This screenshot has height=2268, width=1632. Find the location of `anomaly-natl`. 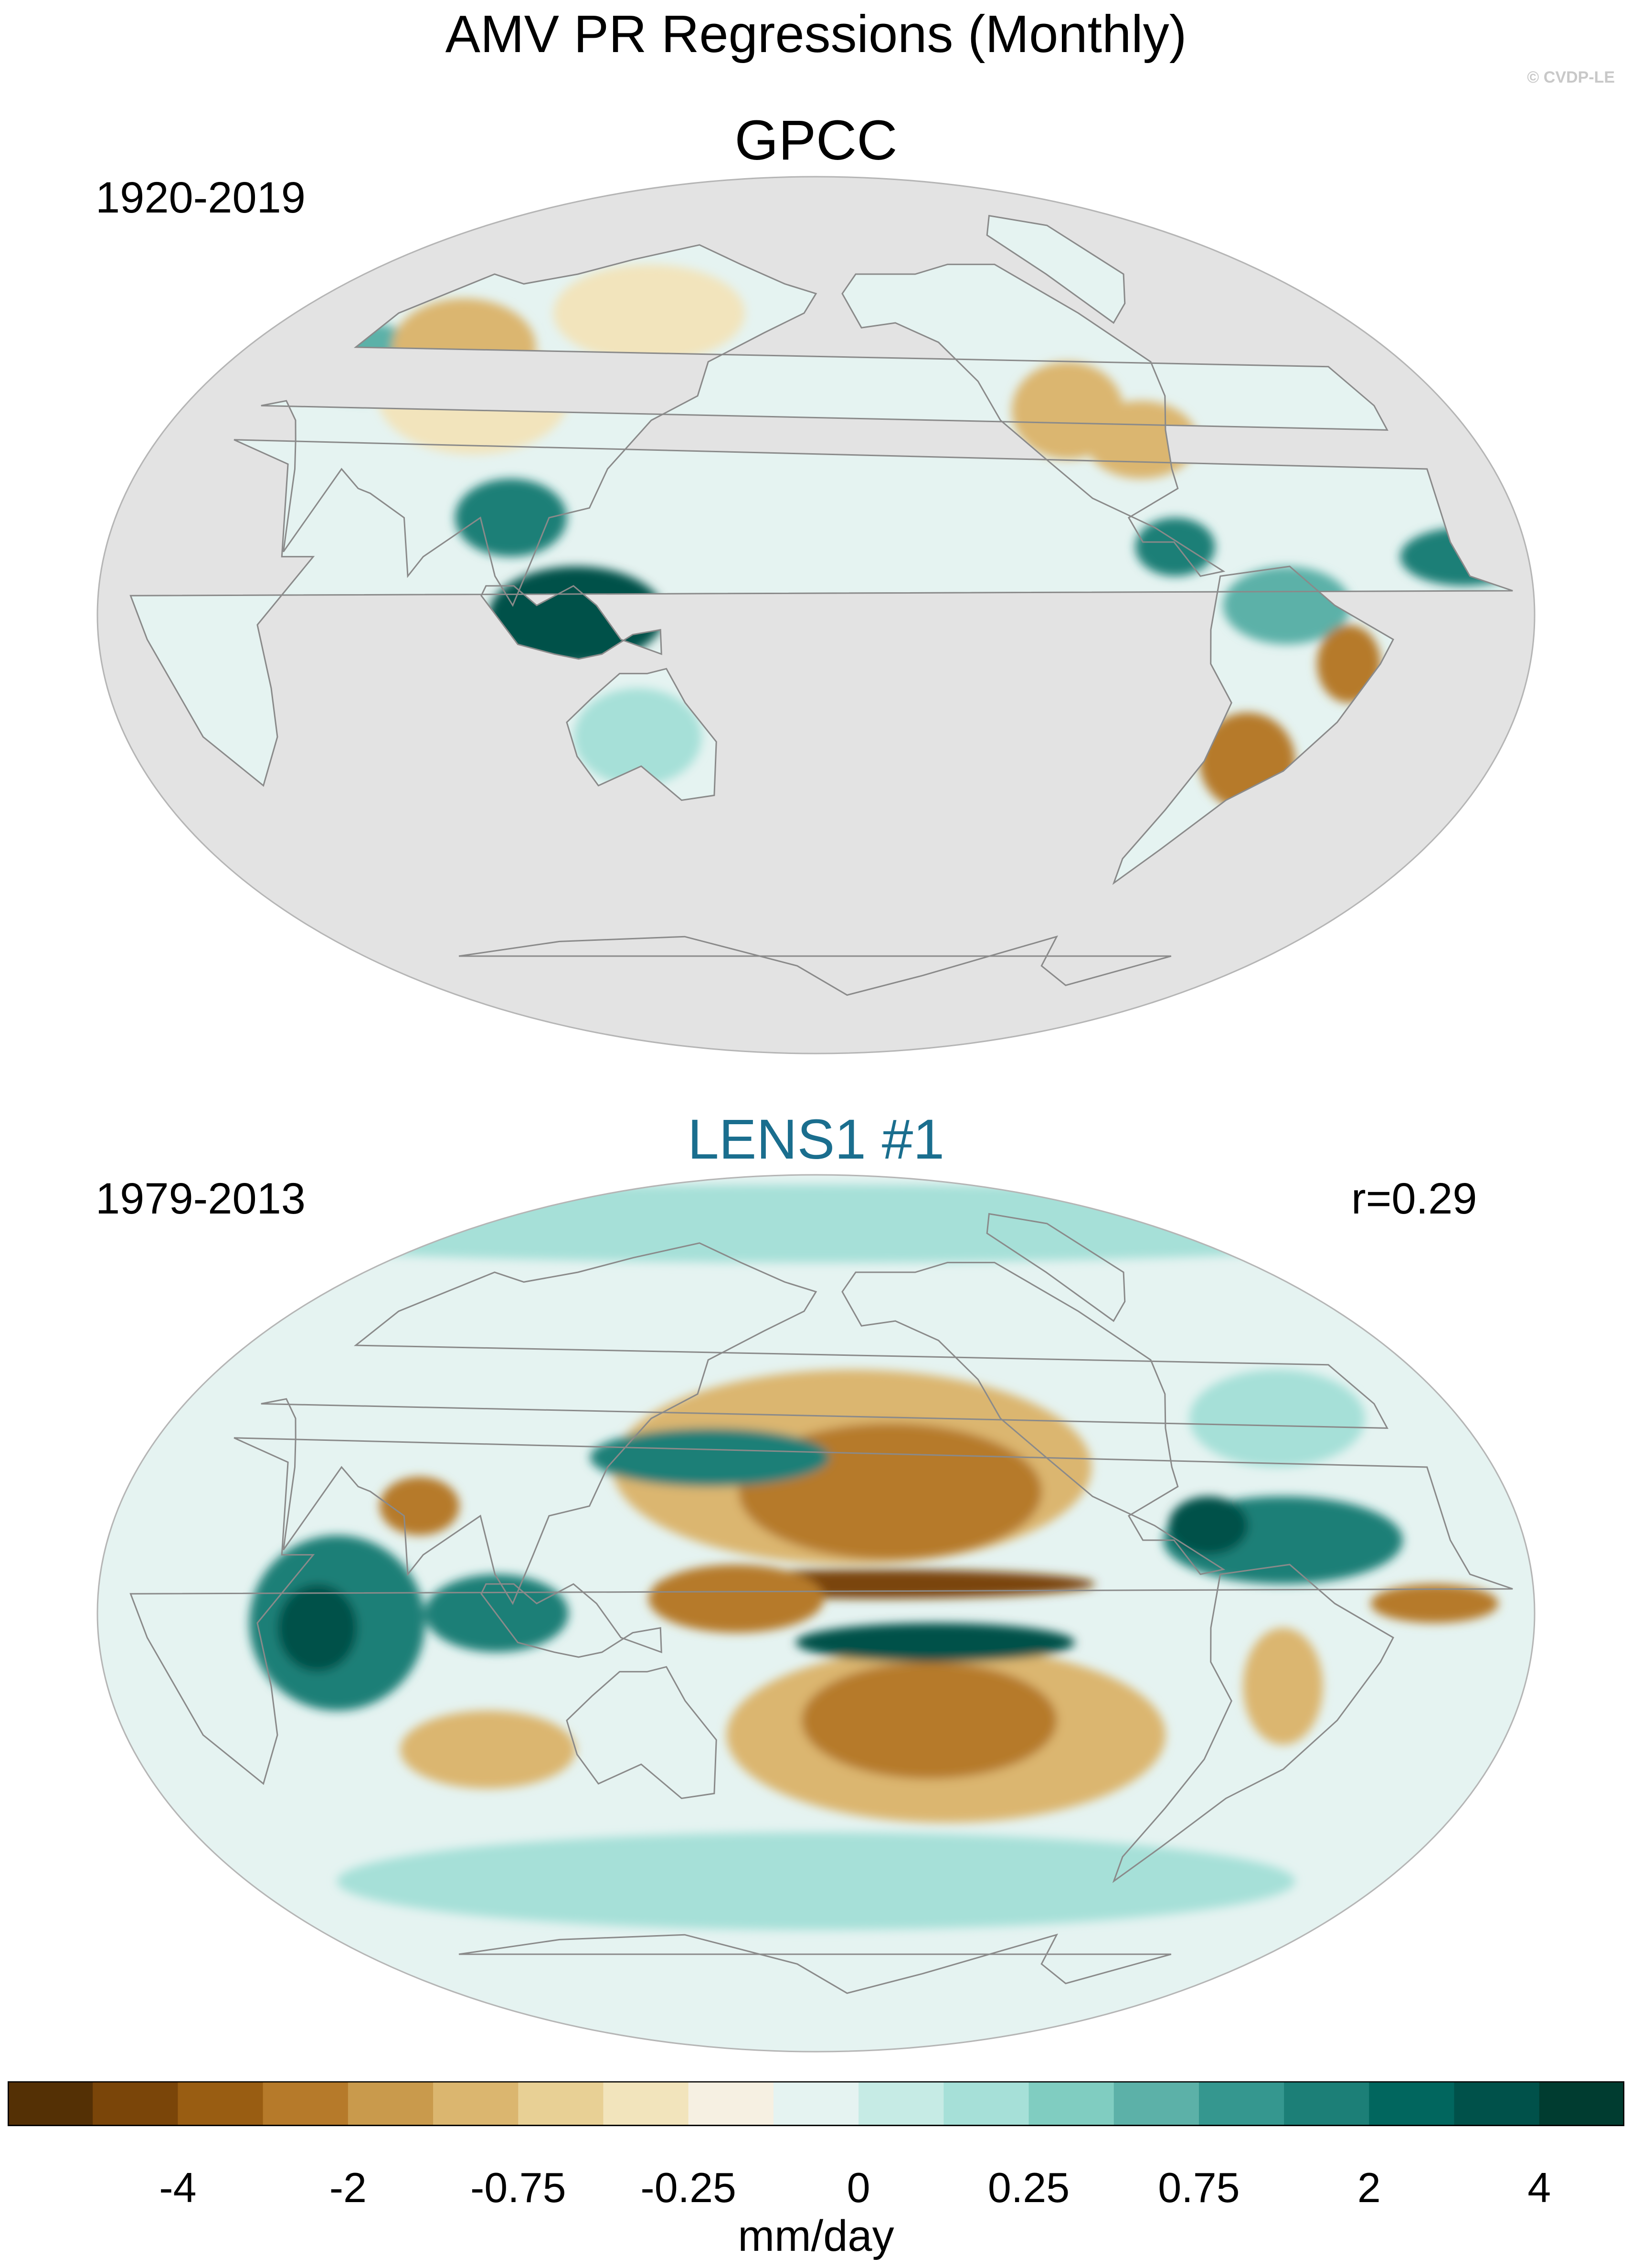

anomaly-natl is located at coordinates (1277, 1418).